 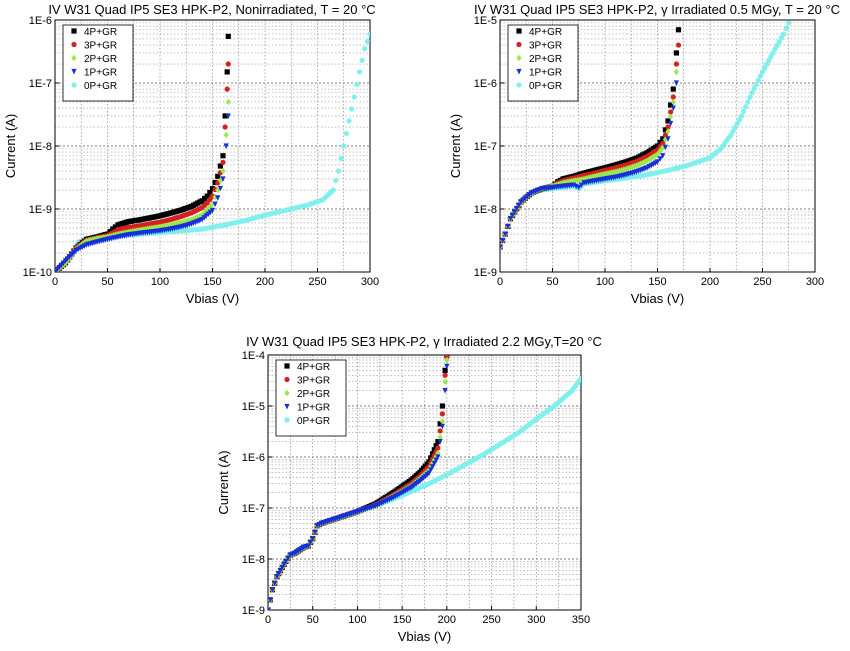 What do you see at coordinates (265, 282) in the screenshot?
I see `x-tick-label: 200` at bounding box center [265, 282].